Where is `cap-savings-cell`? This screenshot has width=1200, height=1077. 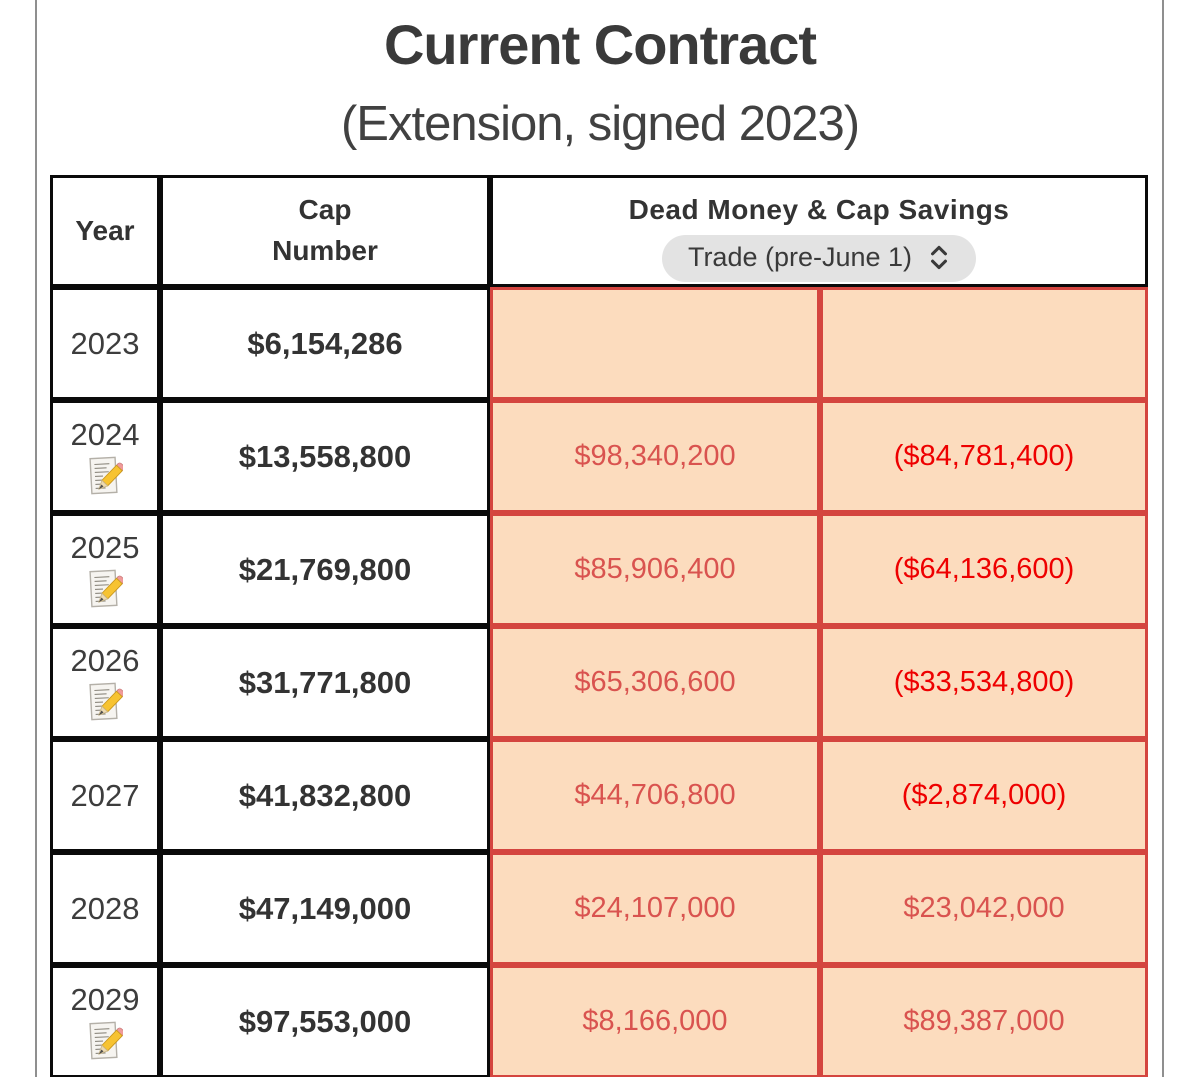 cap-savings-cell is located at coordinates (984, 343).